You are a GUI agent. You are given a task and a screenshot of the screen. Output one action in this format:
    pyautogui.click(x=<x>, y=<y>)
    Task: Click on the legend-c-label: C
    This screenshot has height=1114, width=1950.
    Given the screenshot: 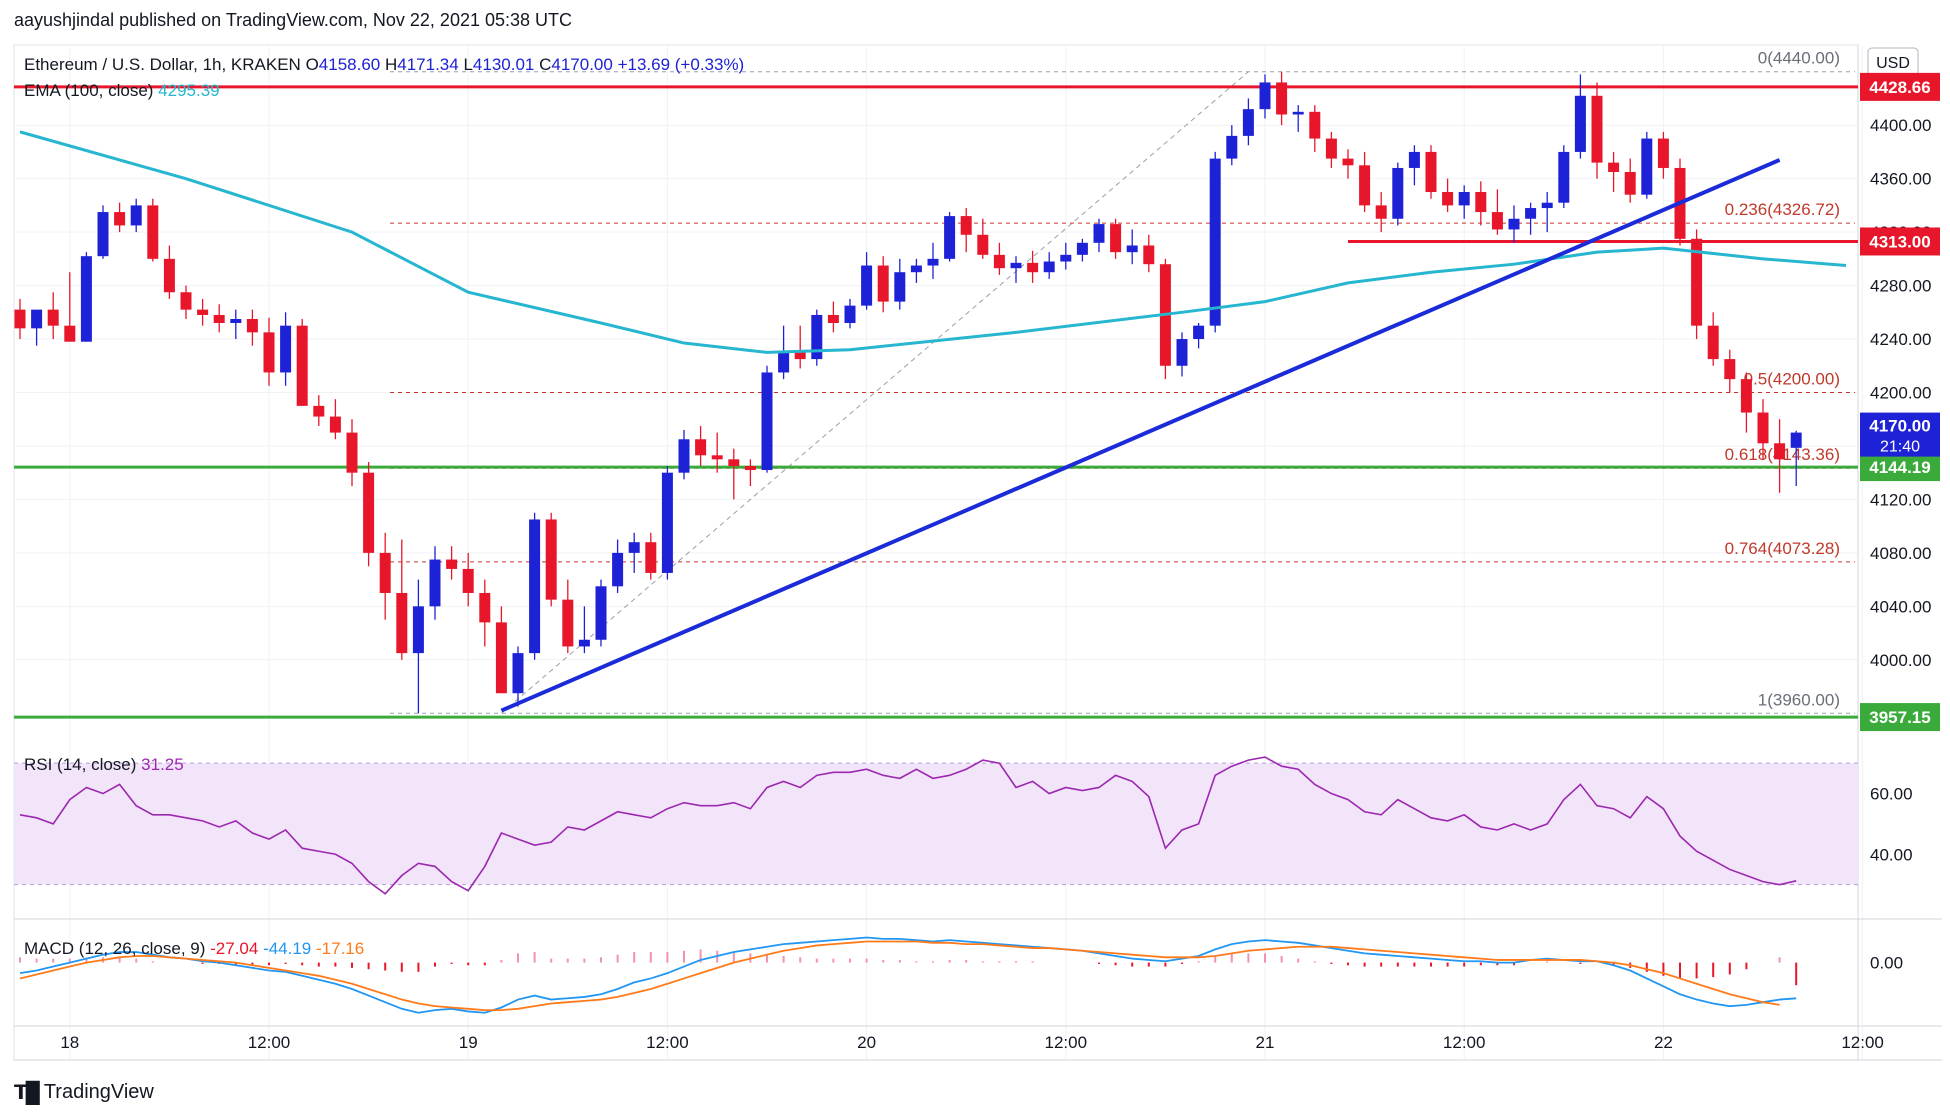 What is the action you would take?
    pyautogui.click(x=545, y=64)
    